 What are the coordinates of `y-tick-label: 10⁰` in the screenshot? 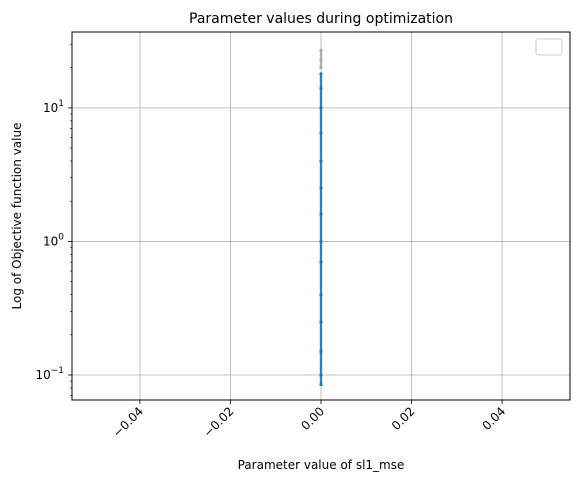 It's located at (53, 240).